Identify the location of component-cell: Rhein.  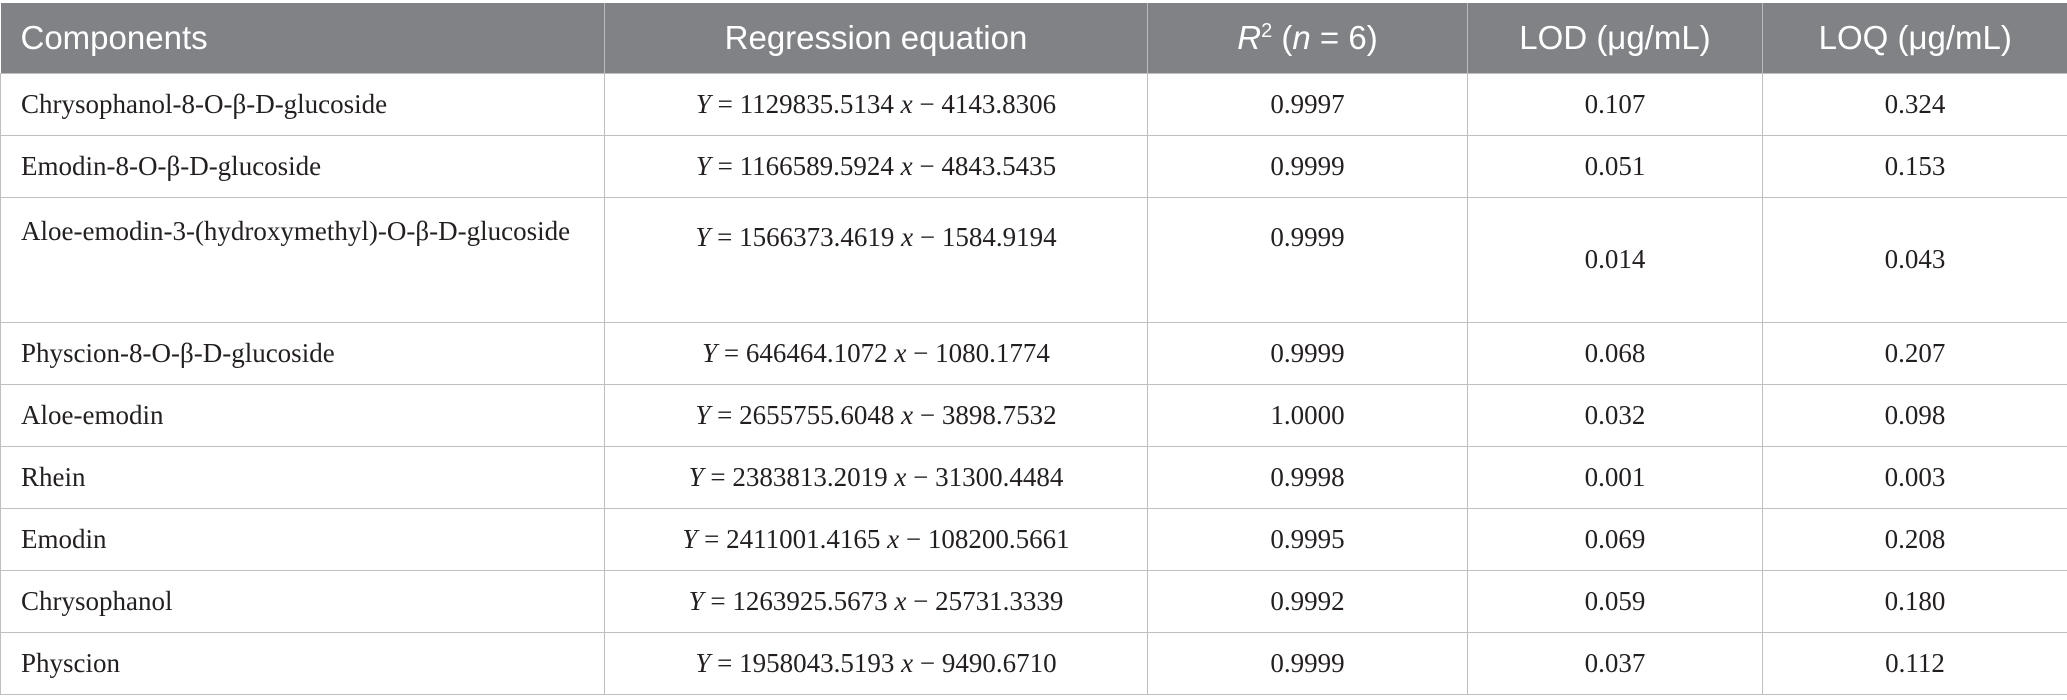
(302, 476).